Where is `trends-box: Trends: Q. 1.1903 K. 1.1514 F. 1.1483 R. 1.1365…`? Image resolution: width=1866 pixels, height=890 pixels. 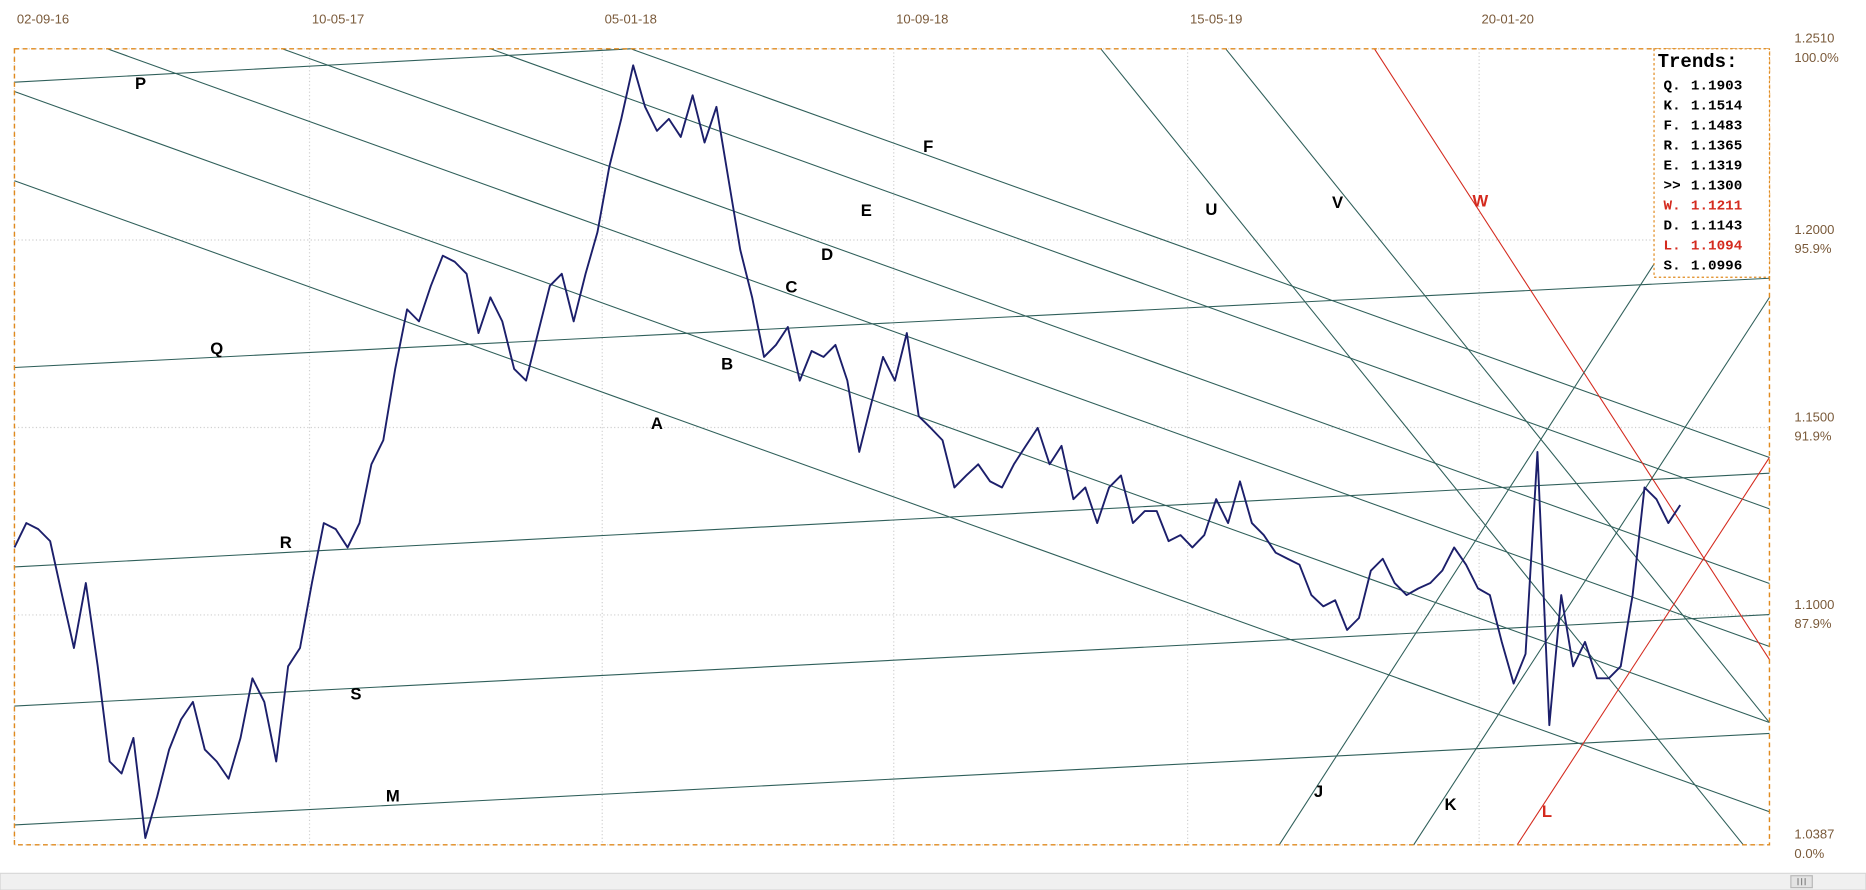
trends-box: Trends: Q. 1.1903 K. 1.1514 F. 1.1483 R. 1.1365… is located at coordinates (1712, 163).